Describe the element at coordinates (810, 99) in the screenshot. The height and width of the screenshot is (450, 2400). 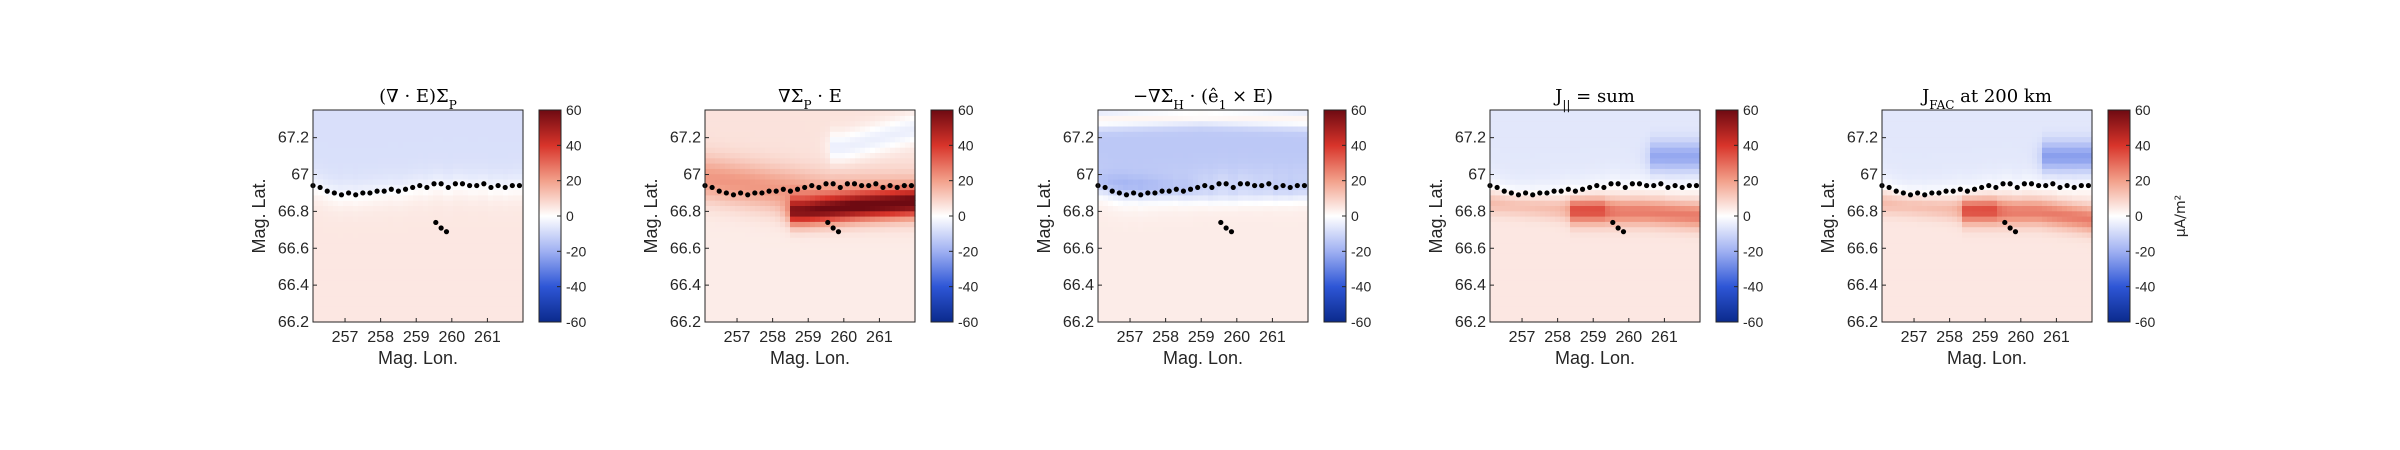
I see `panel-title: ∇ΣP · E` at that location.